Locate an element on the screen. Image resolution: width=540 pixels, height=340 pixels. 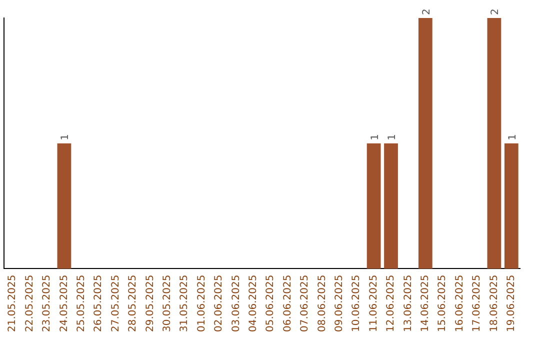
x-tick-label: 07.06.2025 is located at coordinates (305, 303).